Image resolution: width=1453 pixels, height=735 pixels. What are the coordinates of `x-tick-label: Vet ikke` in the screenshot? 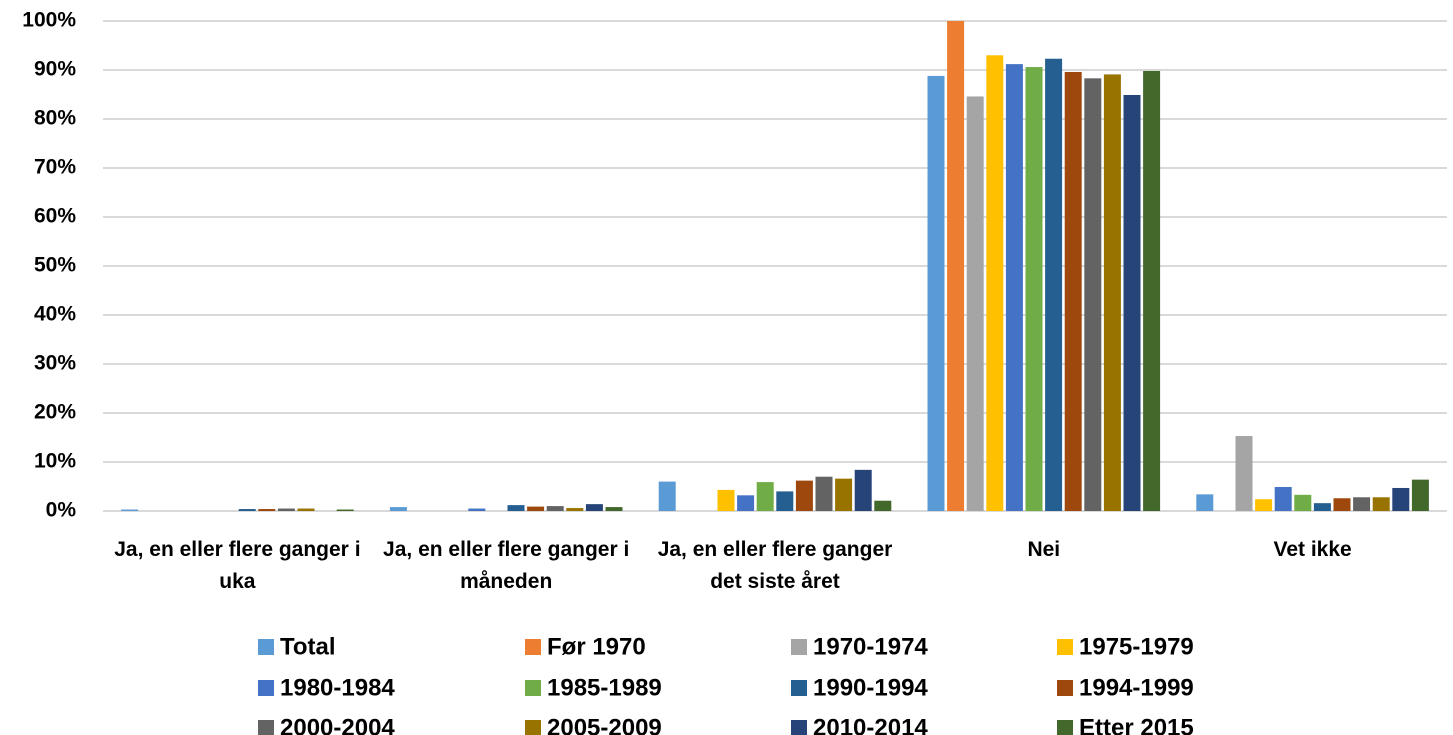 It's located at (1312, 549).